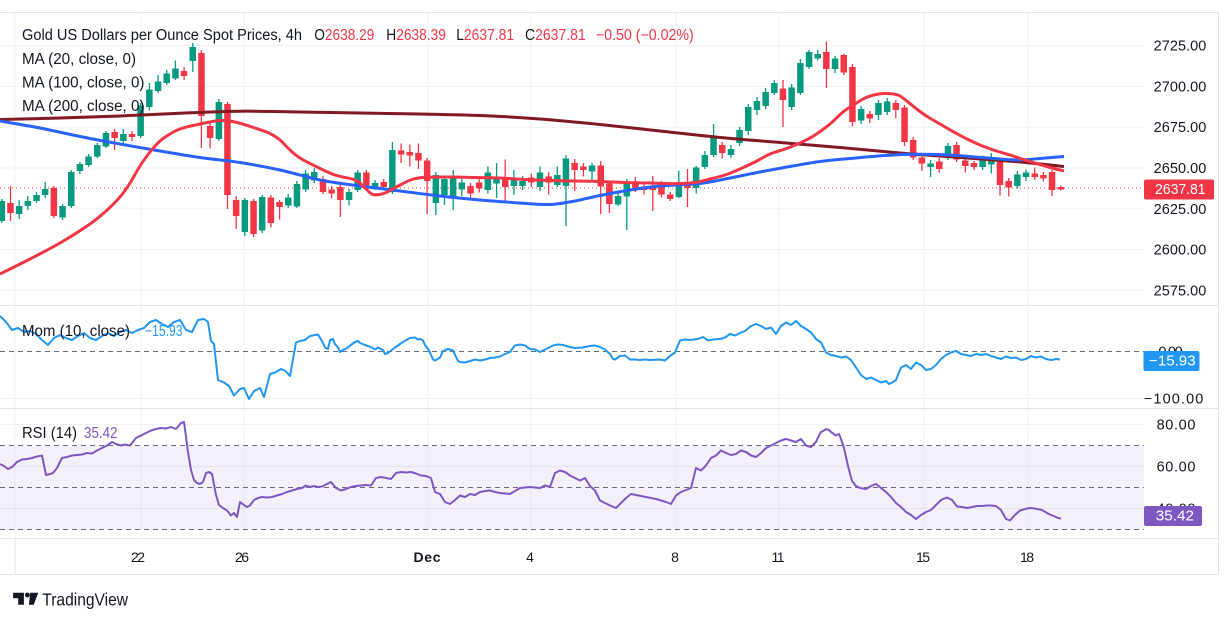  Describe the element at coordinates (344, 35) in the screenshot. I see `svg-text: O2638.29` at that location.